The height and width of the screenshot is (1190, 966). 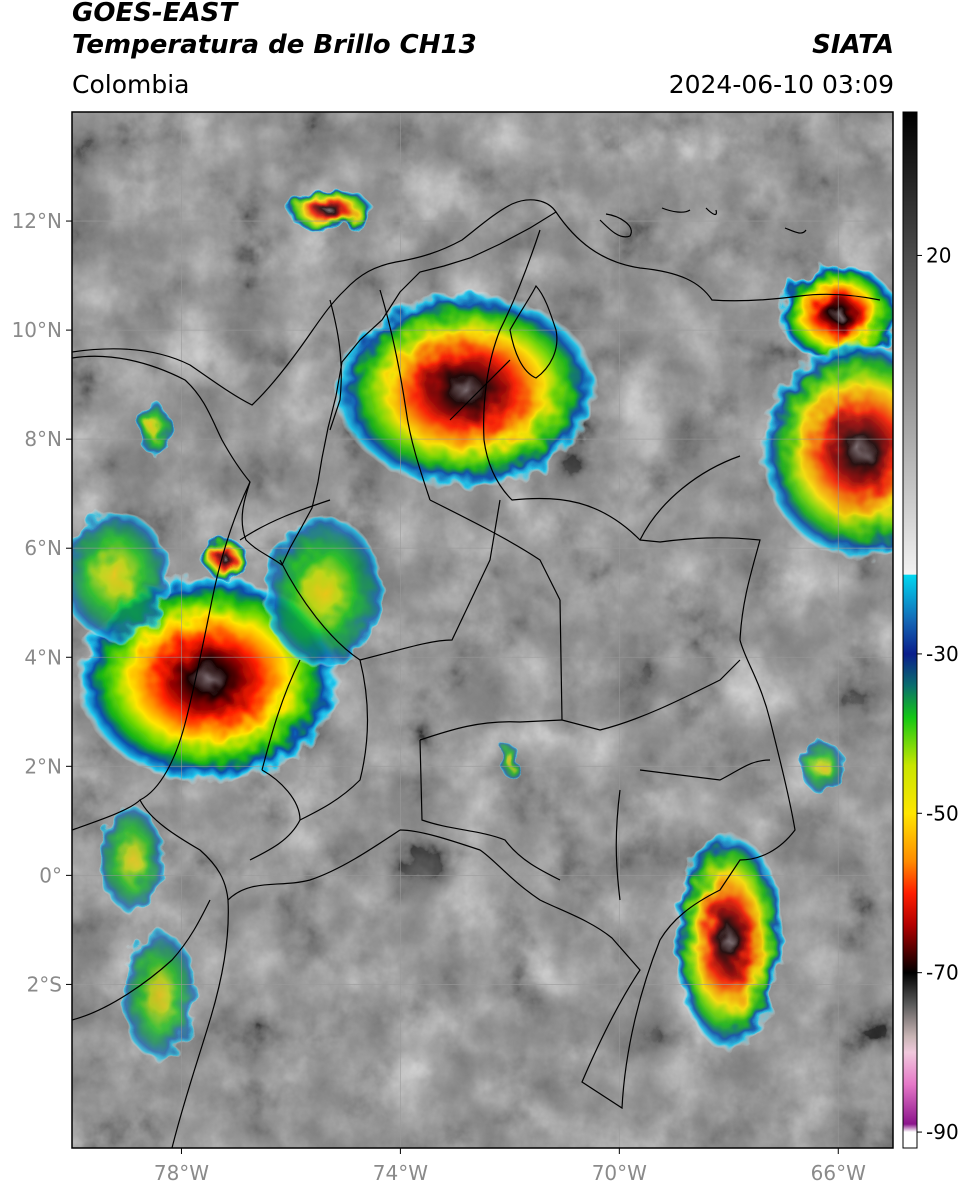 What do you see at coordinates (37, 221) in the screenshot?
I see `lat-tick-label-0: 12°N` at bounding box center [37, 221].